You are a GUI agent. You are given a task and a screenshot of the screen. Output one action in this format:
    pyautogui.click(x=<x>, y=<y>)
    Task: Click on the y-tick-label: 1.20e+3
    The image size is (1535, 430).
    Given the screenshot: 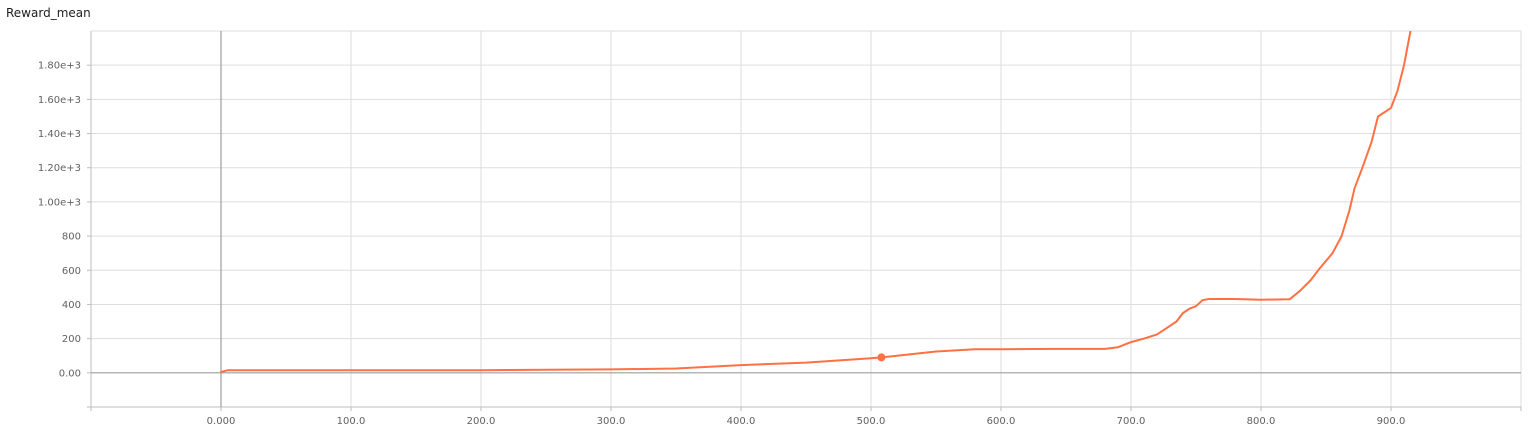 What is the action you would take?
    pyautogui.click(x=59, y=168)
    